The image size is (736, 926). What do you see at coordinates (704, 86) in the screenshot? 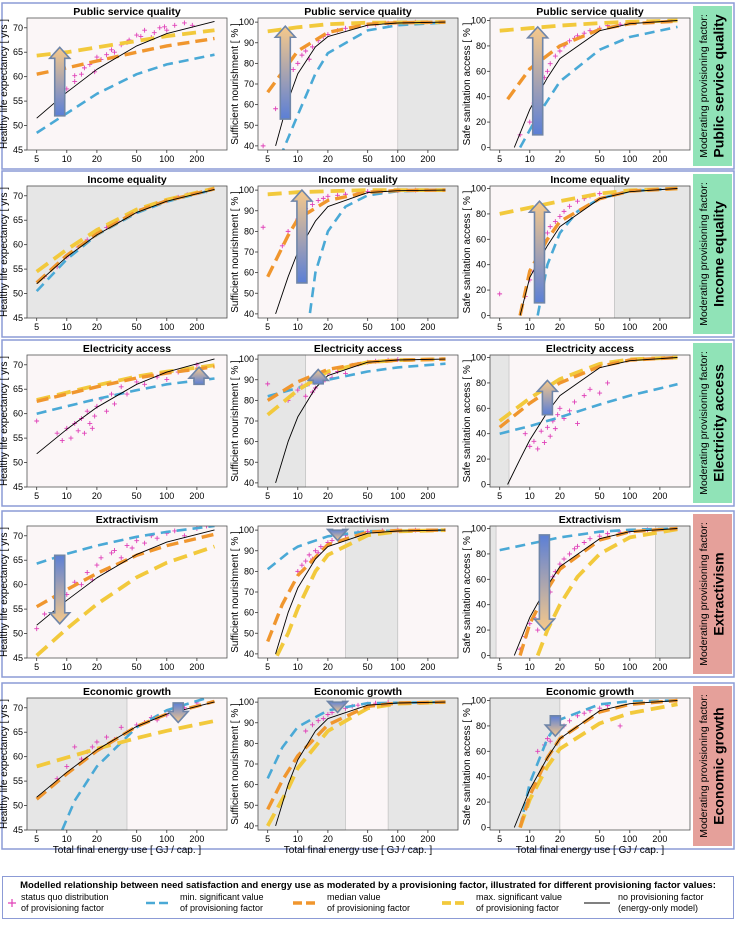
I see `side-label-prefix: Moderating provisioning factor:` at bounding box center [704, 86].